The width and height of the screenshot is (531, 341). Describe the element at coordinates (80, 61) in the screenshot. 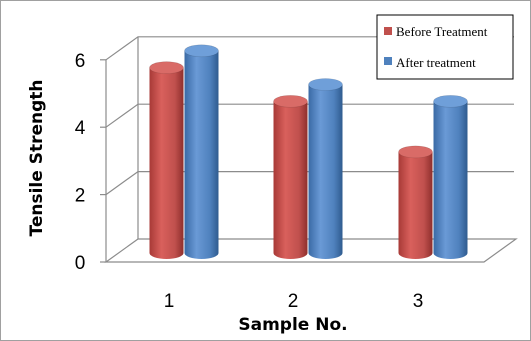

I see `y-tick-label: 6` at that location.